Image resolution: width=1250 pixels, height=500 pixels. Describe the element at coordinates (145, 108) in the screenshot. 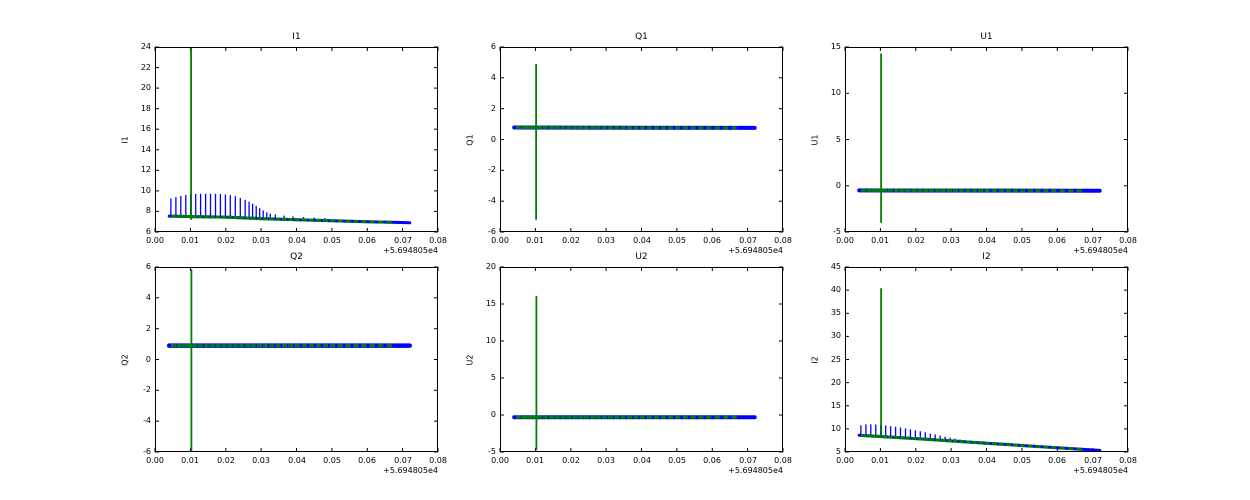

I see `y-tick-label: 18` at that location.